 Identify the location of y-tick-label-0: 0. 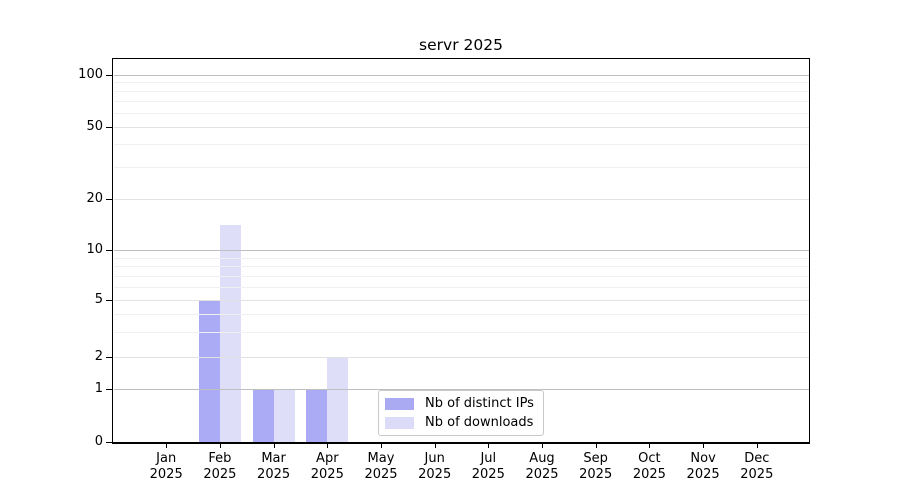
(98, 441).